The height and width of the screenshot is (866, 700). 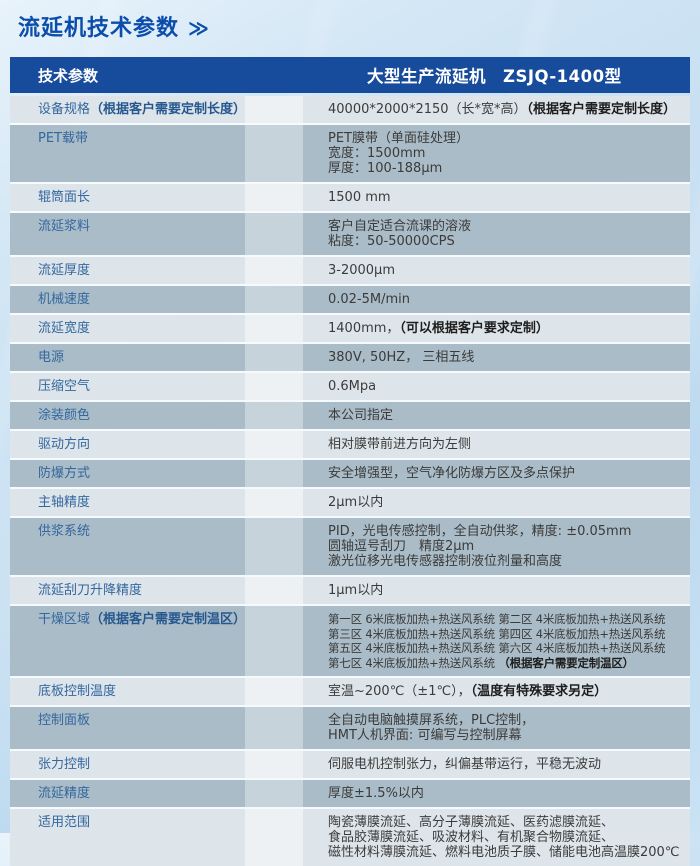 What do you see at coordinates (127, 328) in the screenshot?
I see `row-label: 流延宽度` at bounding box center [127, 328].